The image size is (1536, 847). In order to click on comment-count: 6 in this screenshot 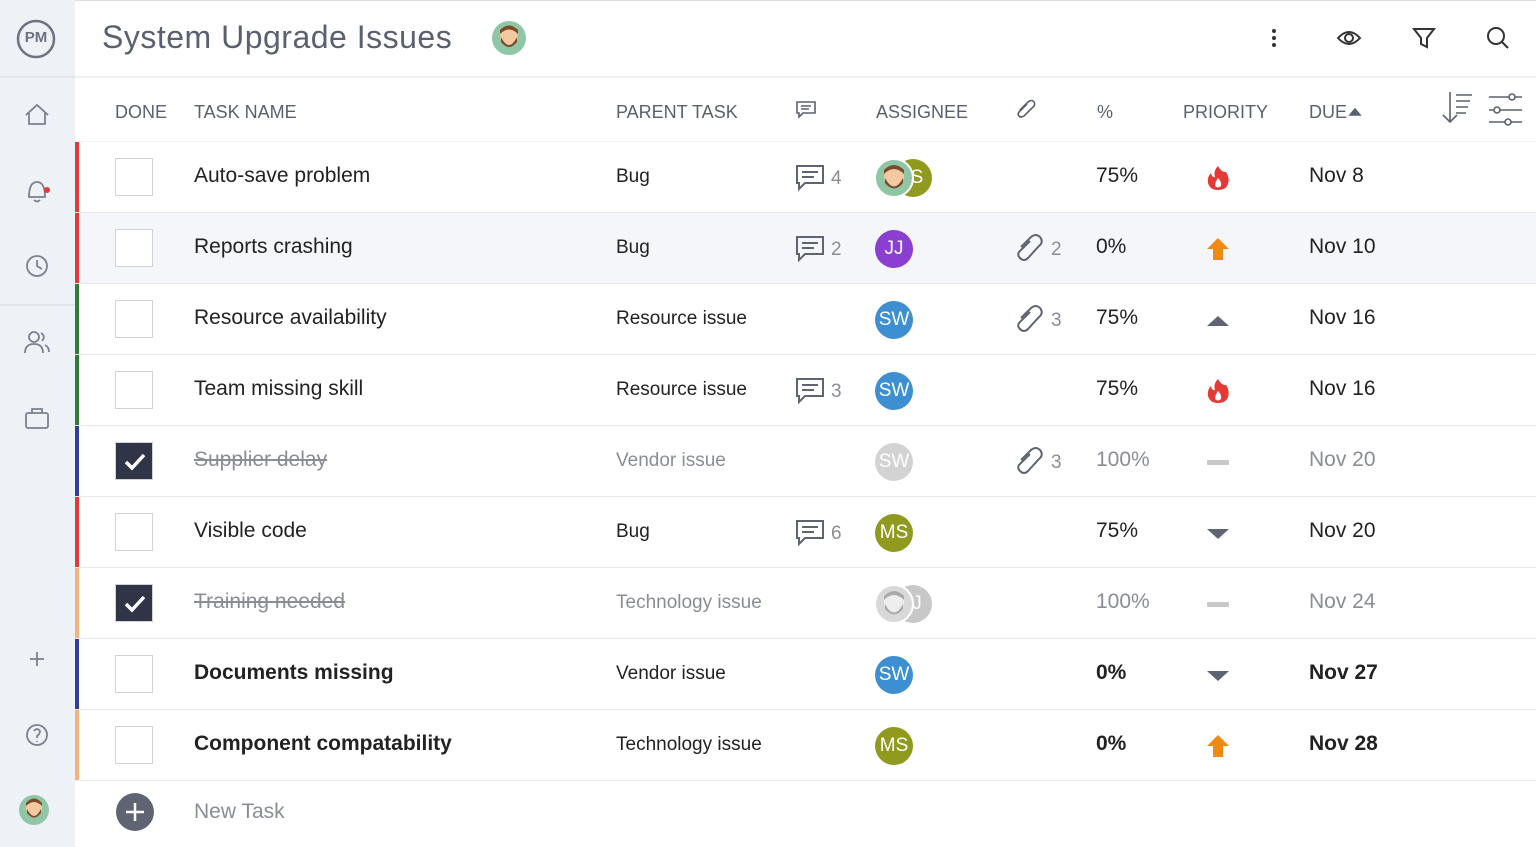, I will do `click(836, 533)`.